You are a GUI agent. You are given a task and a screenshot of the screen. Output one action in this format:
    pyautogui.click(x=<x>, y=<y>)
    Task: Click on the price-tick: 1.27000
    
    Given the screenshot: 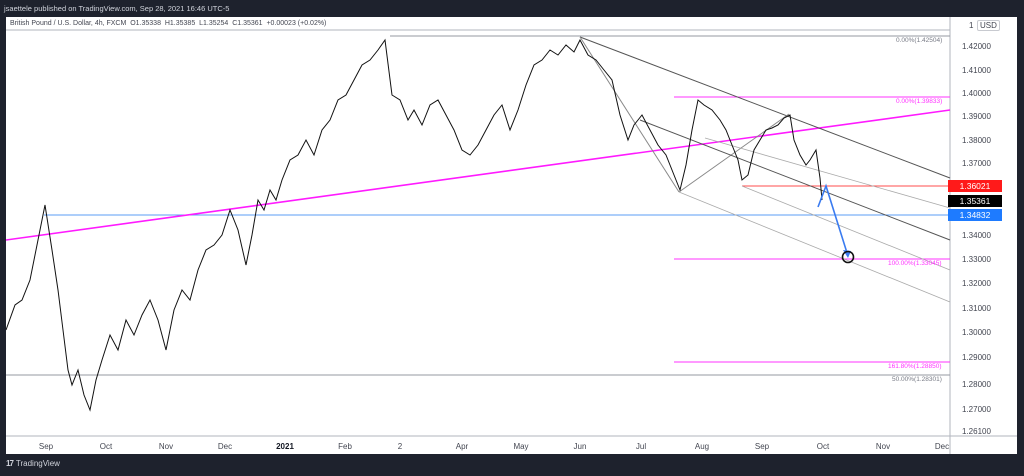 What is the action you would take?
    pyautogui.click(x=976, y=409)
    